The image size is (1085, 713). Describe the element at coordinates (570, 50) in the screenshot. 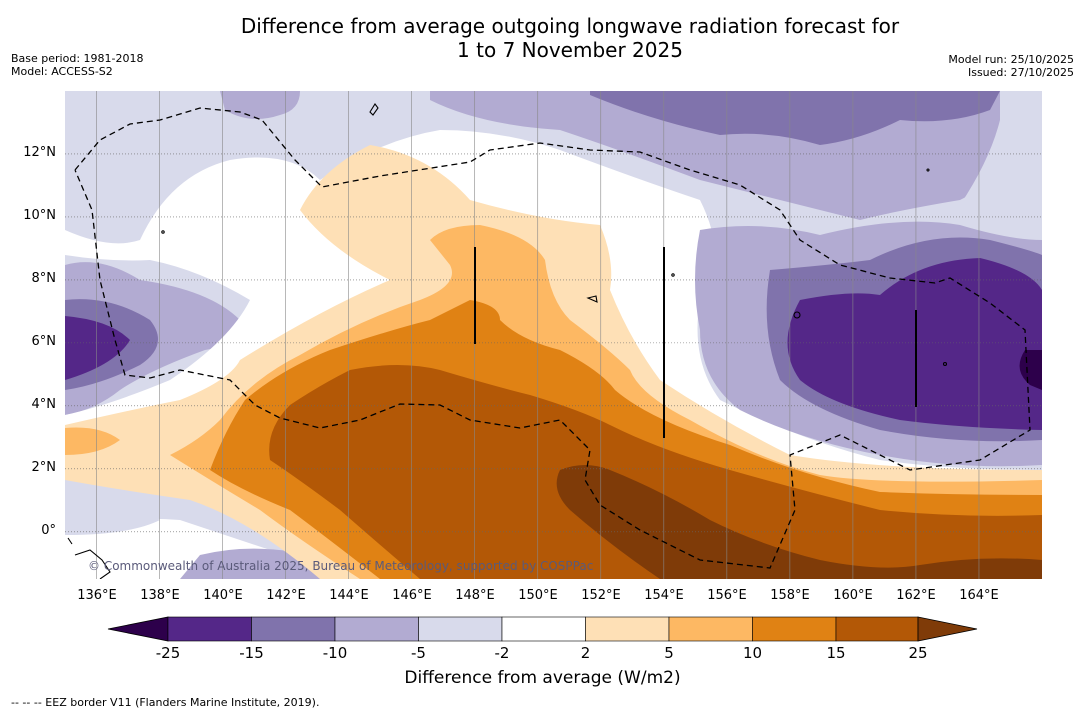

I see `title-line-2: 1 to 7 November 2025` at that location.